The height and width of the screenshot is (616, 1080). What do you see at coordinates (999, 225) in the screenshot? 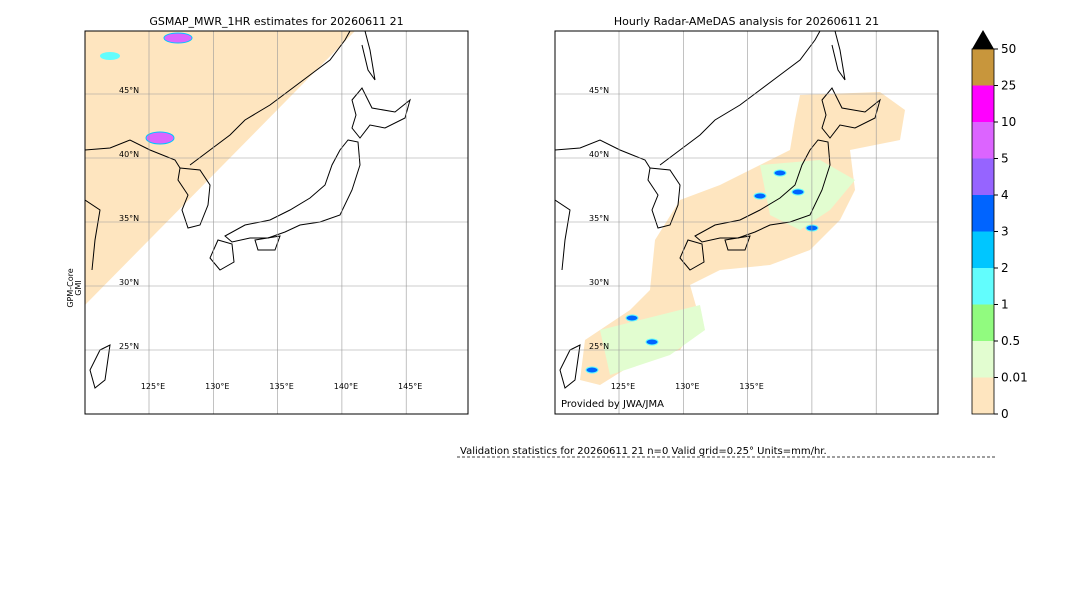
I see `colorbar: 0 0.01 0.5 1 2 3 4 5 10 25 50` at bounding box center [999, 225].